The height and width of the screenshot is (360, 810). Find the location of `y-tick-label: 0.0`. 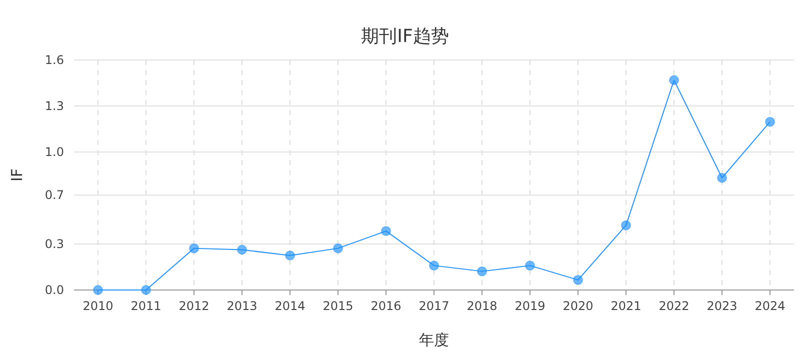

y-tick-label: 0.0 is located at coordinates (54, 290).